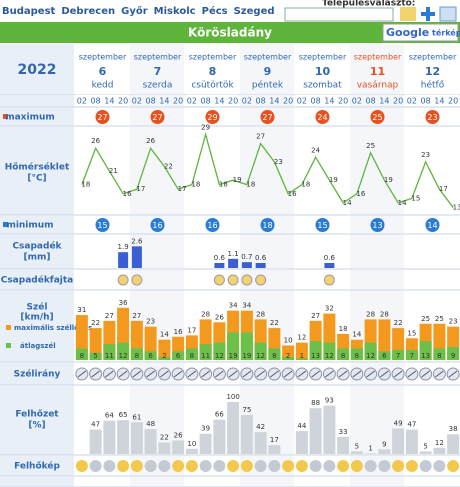 This screenshot has height=487, width=460. Describe the element at coordinates (134, 11) in the screenshot. I see `city-tab: Győr` at that location.